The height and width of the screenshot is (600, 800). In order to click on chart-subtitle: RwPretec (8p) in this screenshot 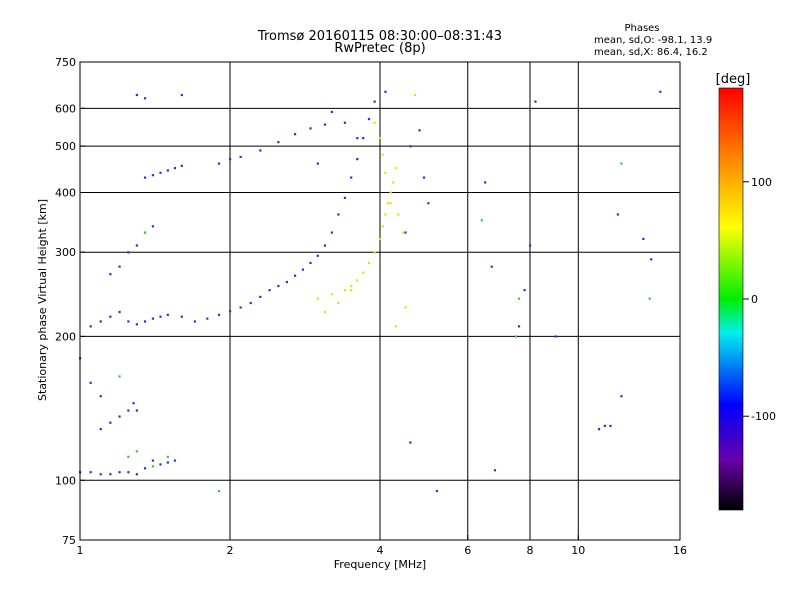, I will do `click(379, 48)`.